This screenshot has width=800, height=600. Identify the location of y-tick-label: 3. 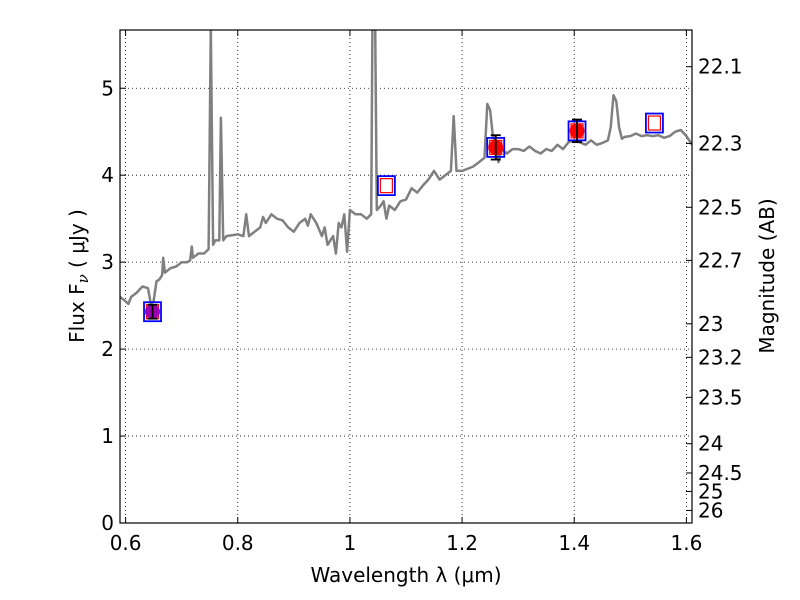
(107, 262).